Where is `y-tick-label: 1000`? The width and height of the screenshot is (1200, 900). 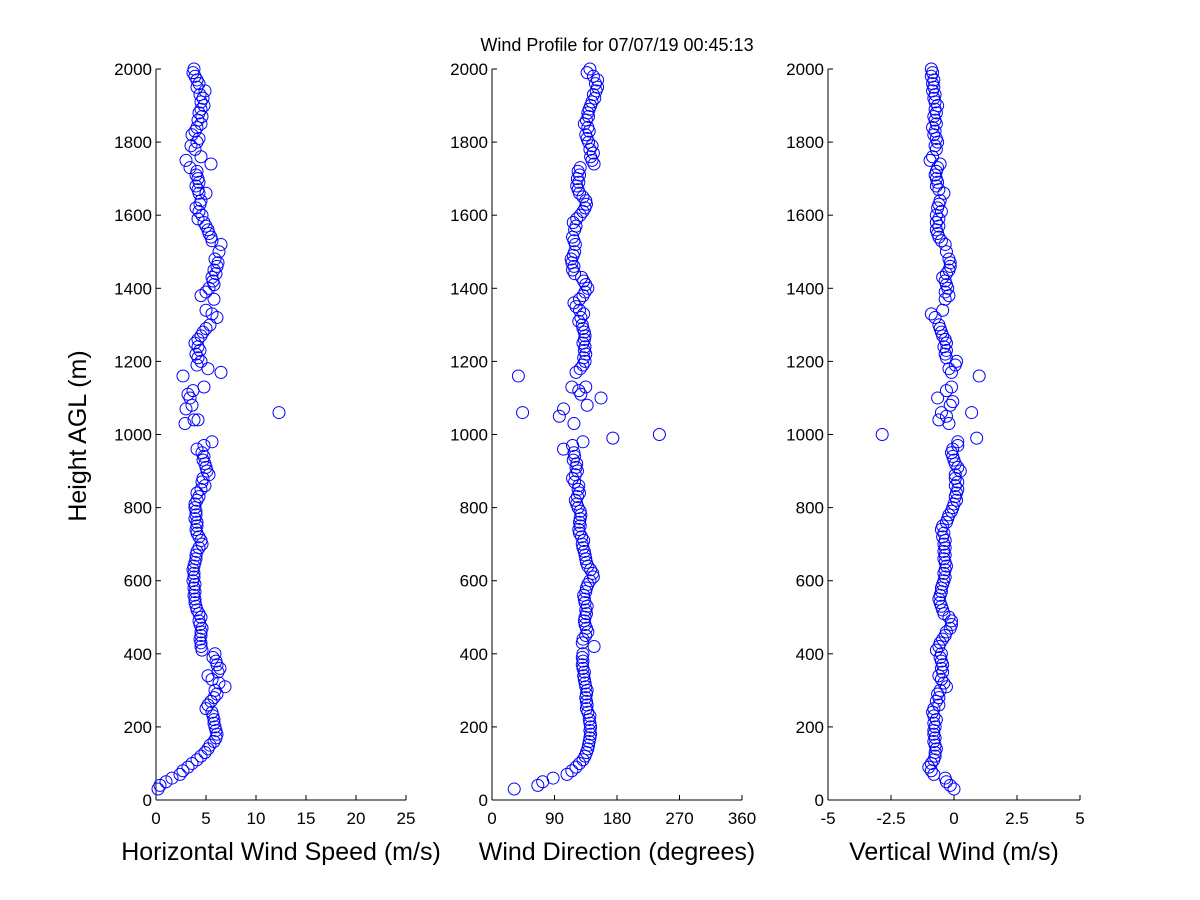
y-tick-label: 1000 is located at coordinates (469, 435).